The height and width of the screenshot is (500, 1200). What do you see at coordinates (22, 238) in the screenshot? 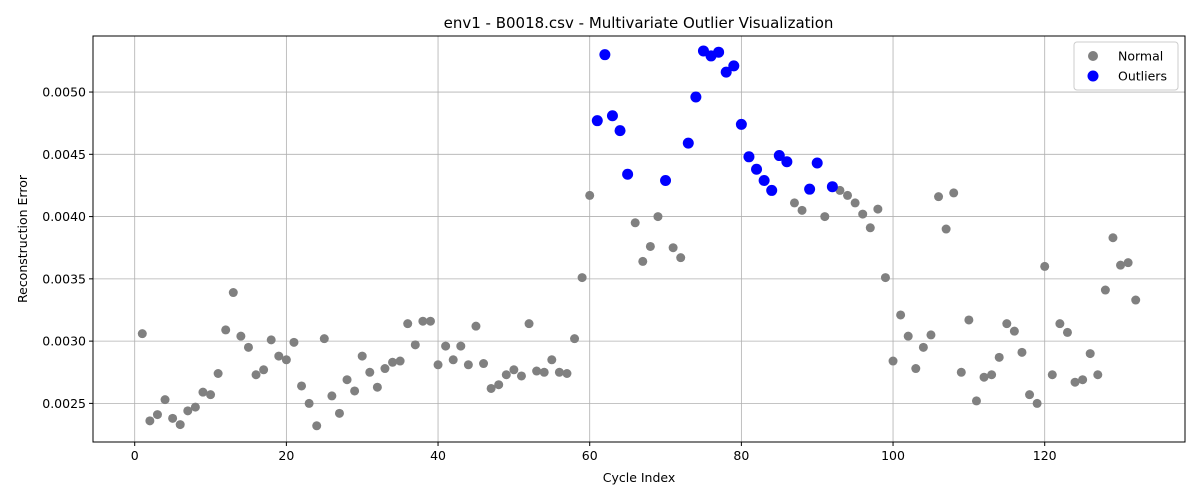
I see `y-axis-title: Reconstruction Error` at bounding box center [22, 238].